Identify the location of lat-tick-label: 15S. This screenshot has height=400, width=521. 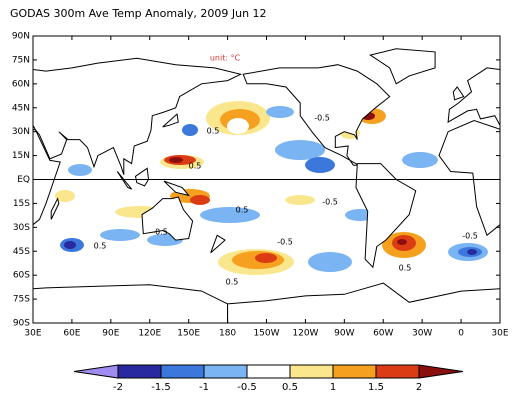
(21, 204).